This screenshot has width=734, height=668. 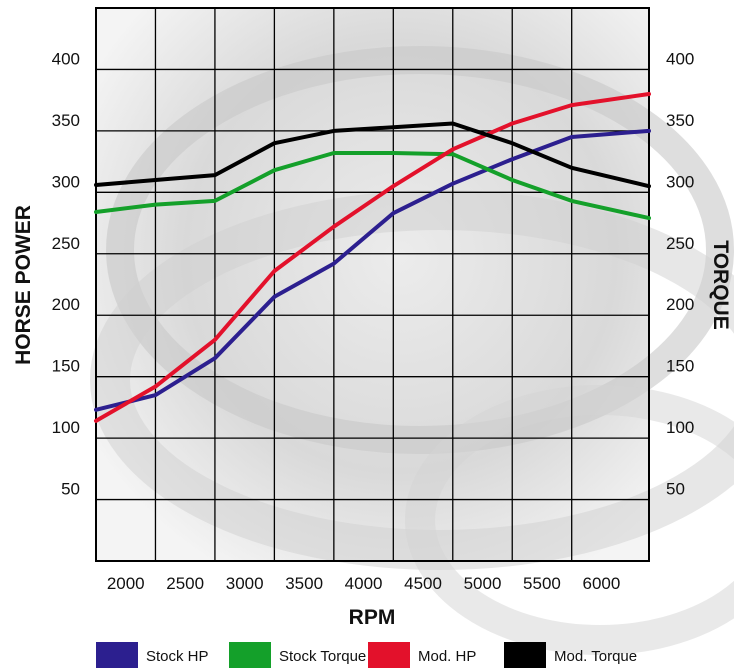 I want to click on x-tick-label: 4000, so click(x=364, y=583).